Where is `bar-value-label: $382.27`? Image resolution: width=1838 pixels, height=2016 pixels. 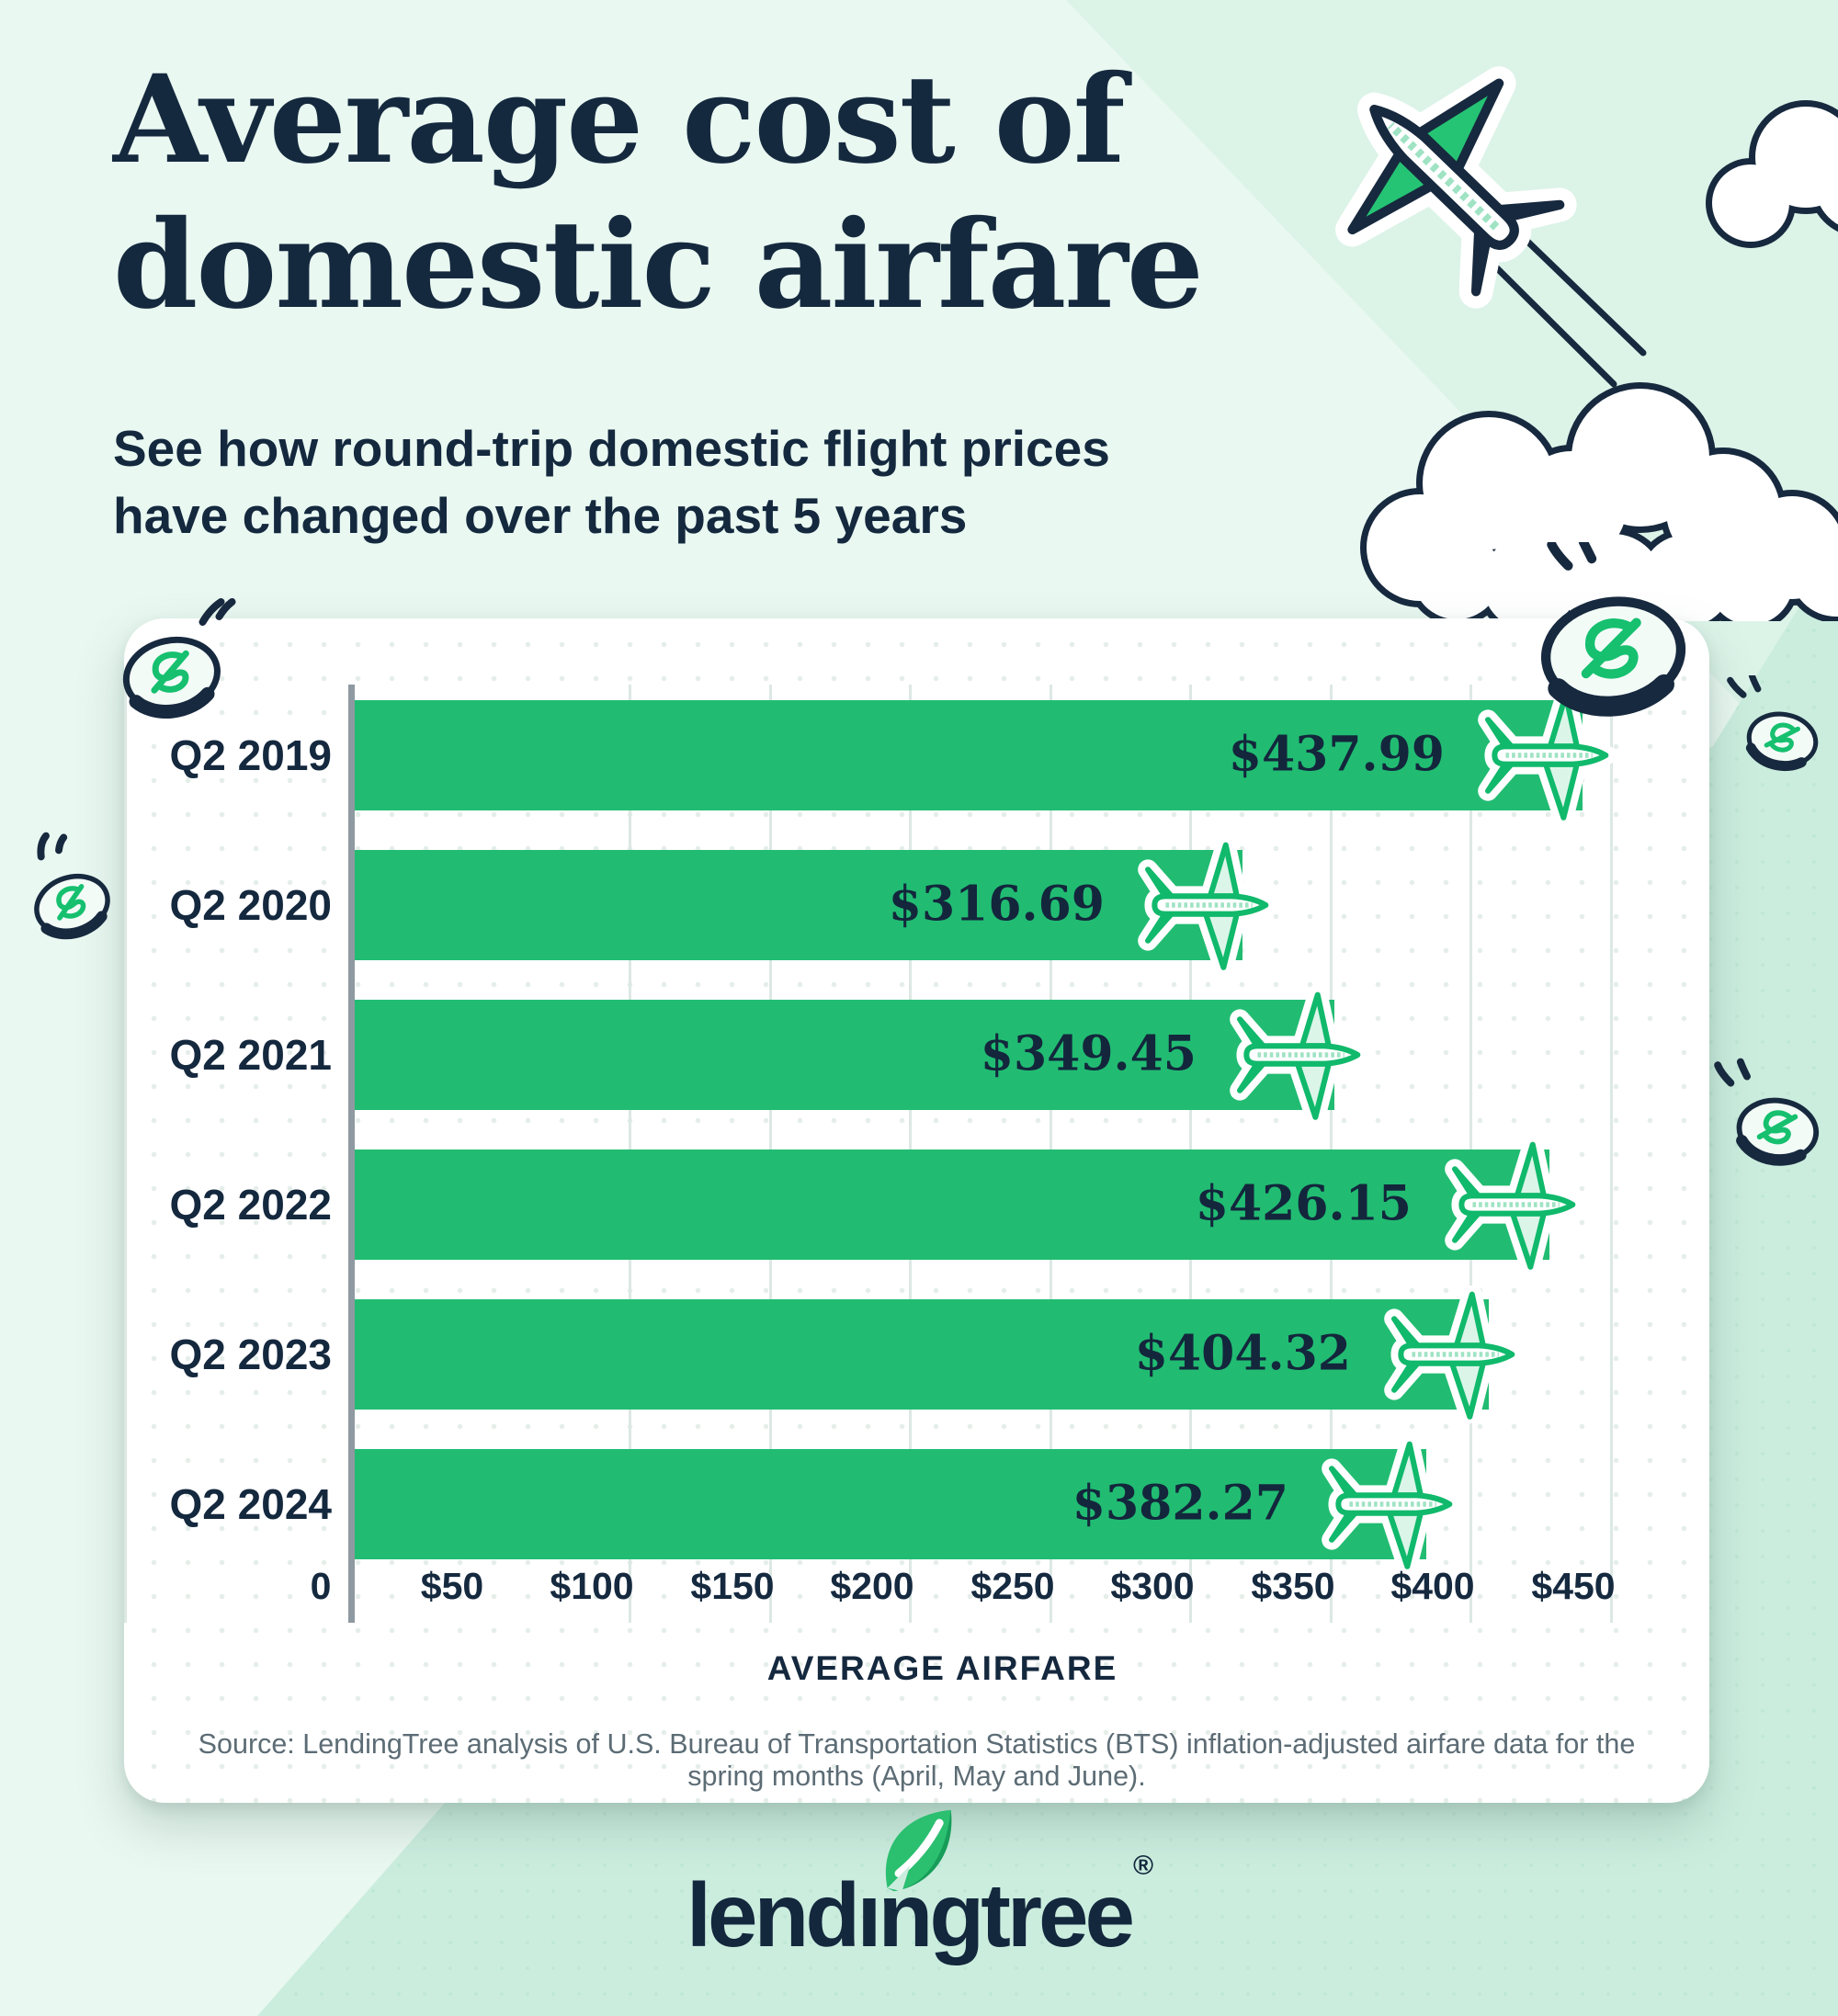 bar-value-label: $382.27 is located at coordinates (1180, 1503).